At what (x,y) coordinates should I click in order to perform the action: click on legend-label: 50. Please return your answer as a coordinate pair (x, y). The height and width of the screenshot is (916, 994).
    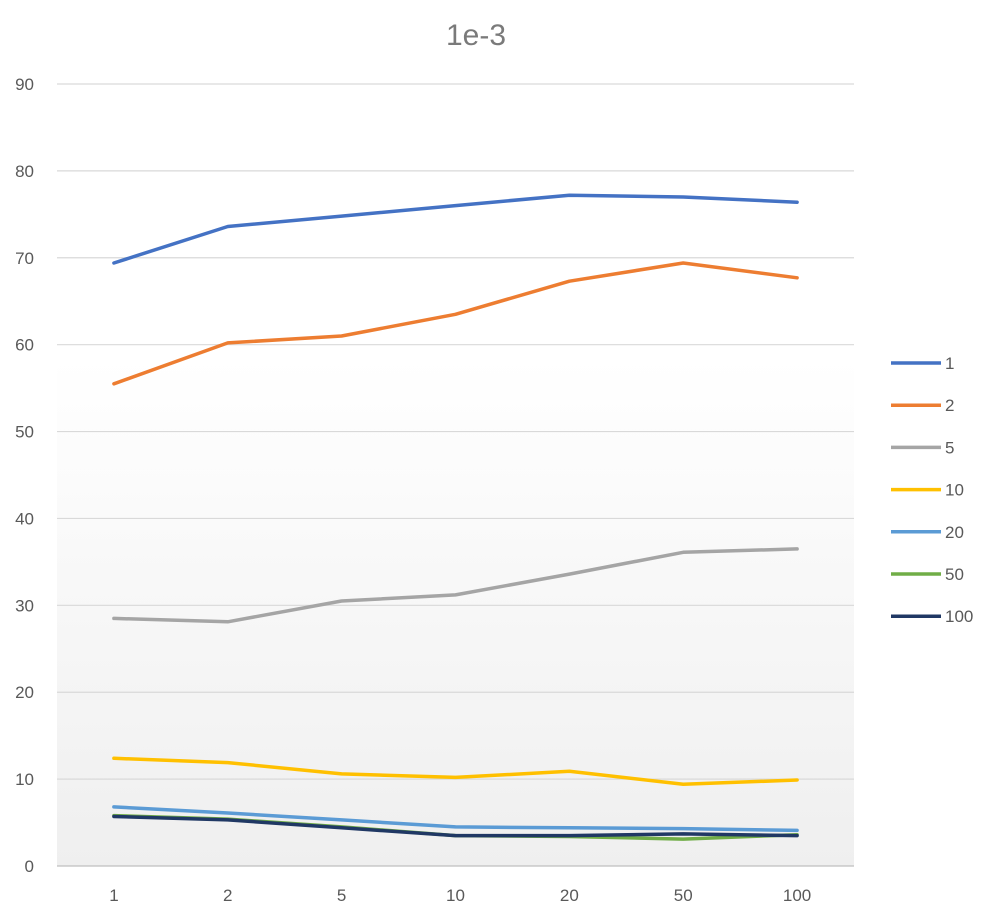
    Looking at the image, I should click on (954, 574).